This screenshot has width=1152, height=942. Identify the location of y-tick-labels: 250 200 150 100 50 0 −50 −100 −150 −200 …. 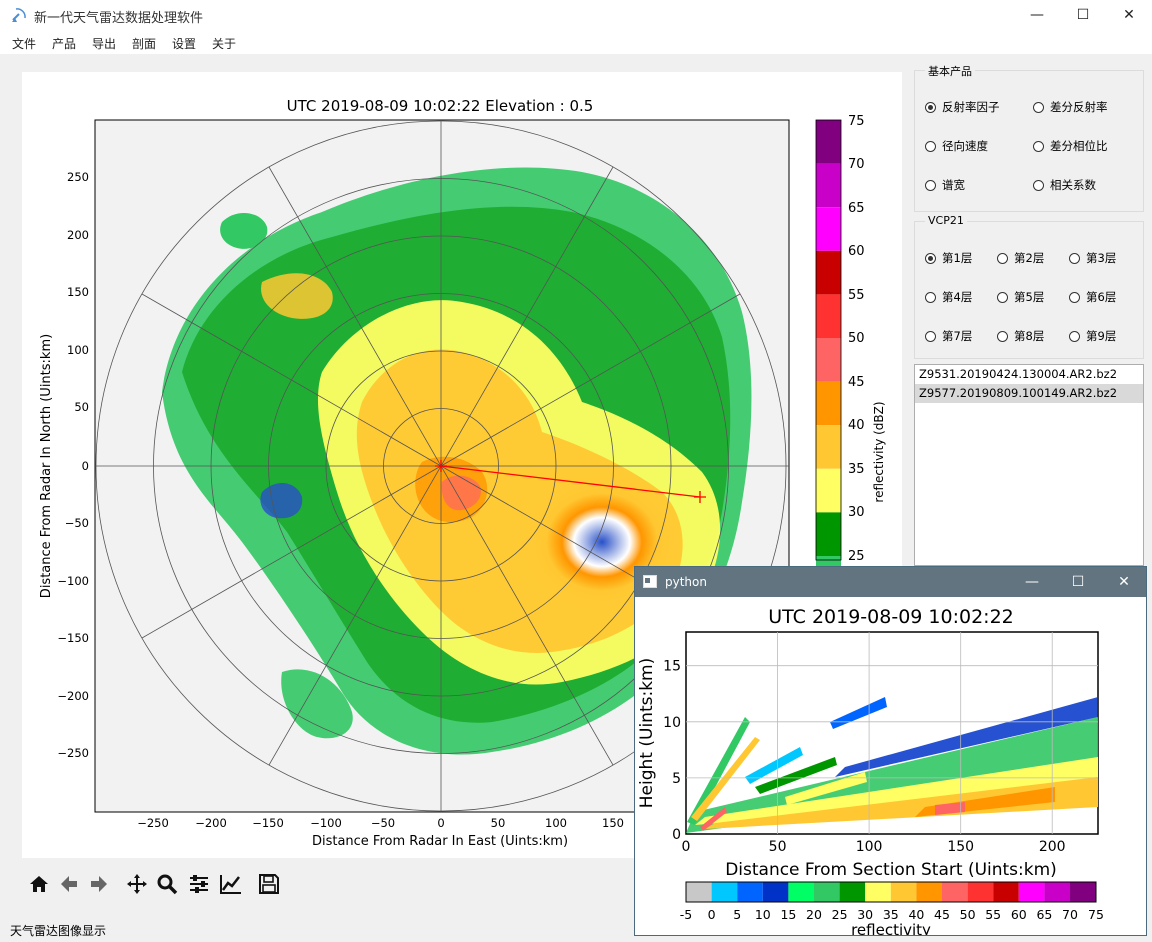
(73, 465).